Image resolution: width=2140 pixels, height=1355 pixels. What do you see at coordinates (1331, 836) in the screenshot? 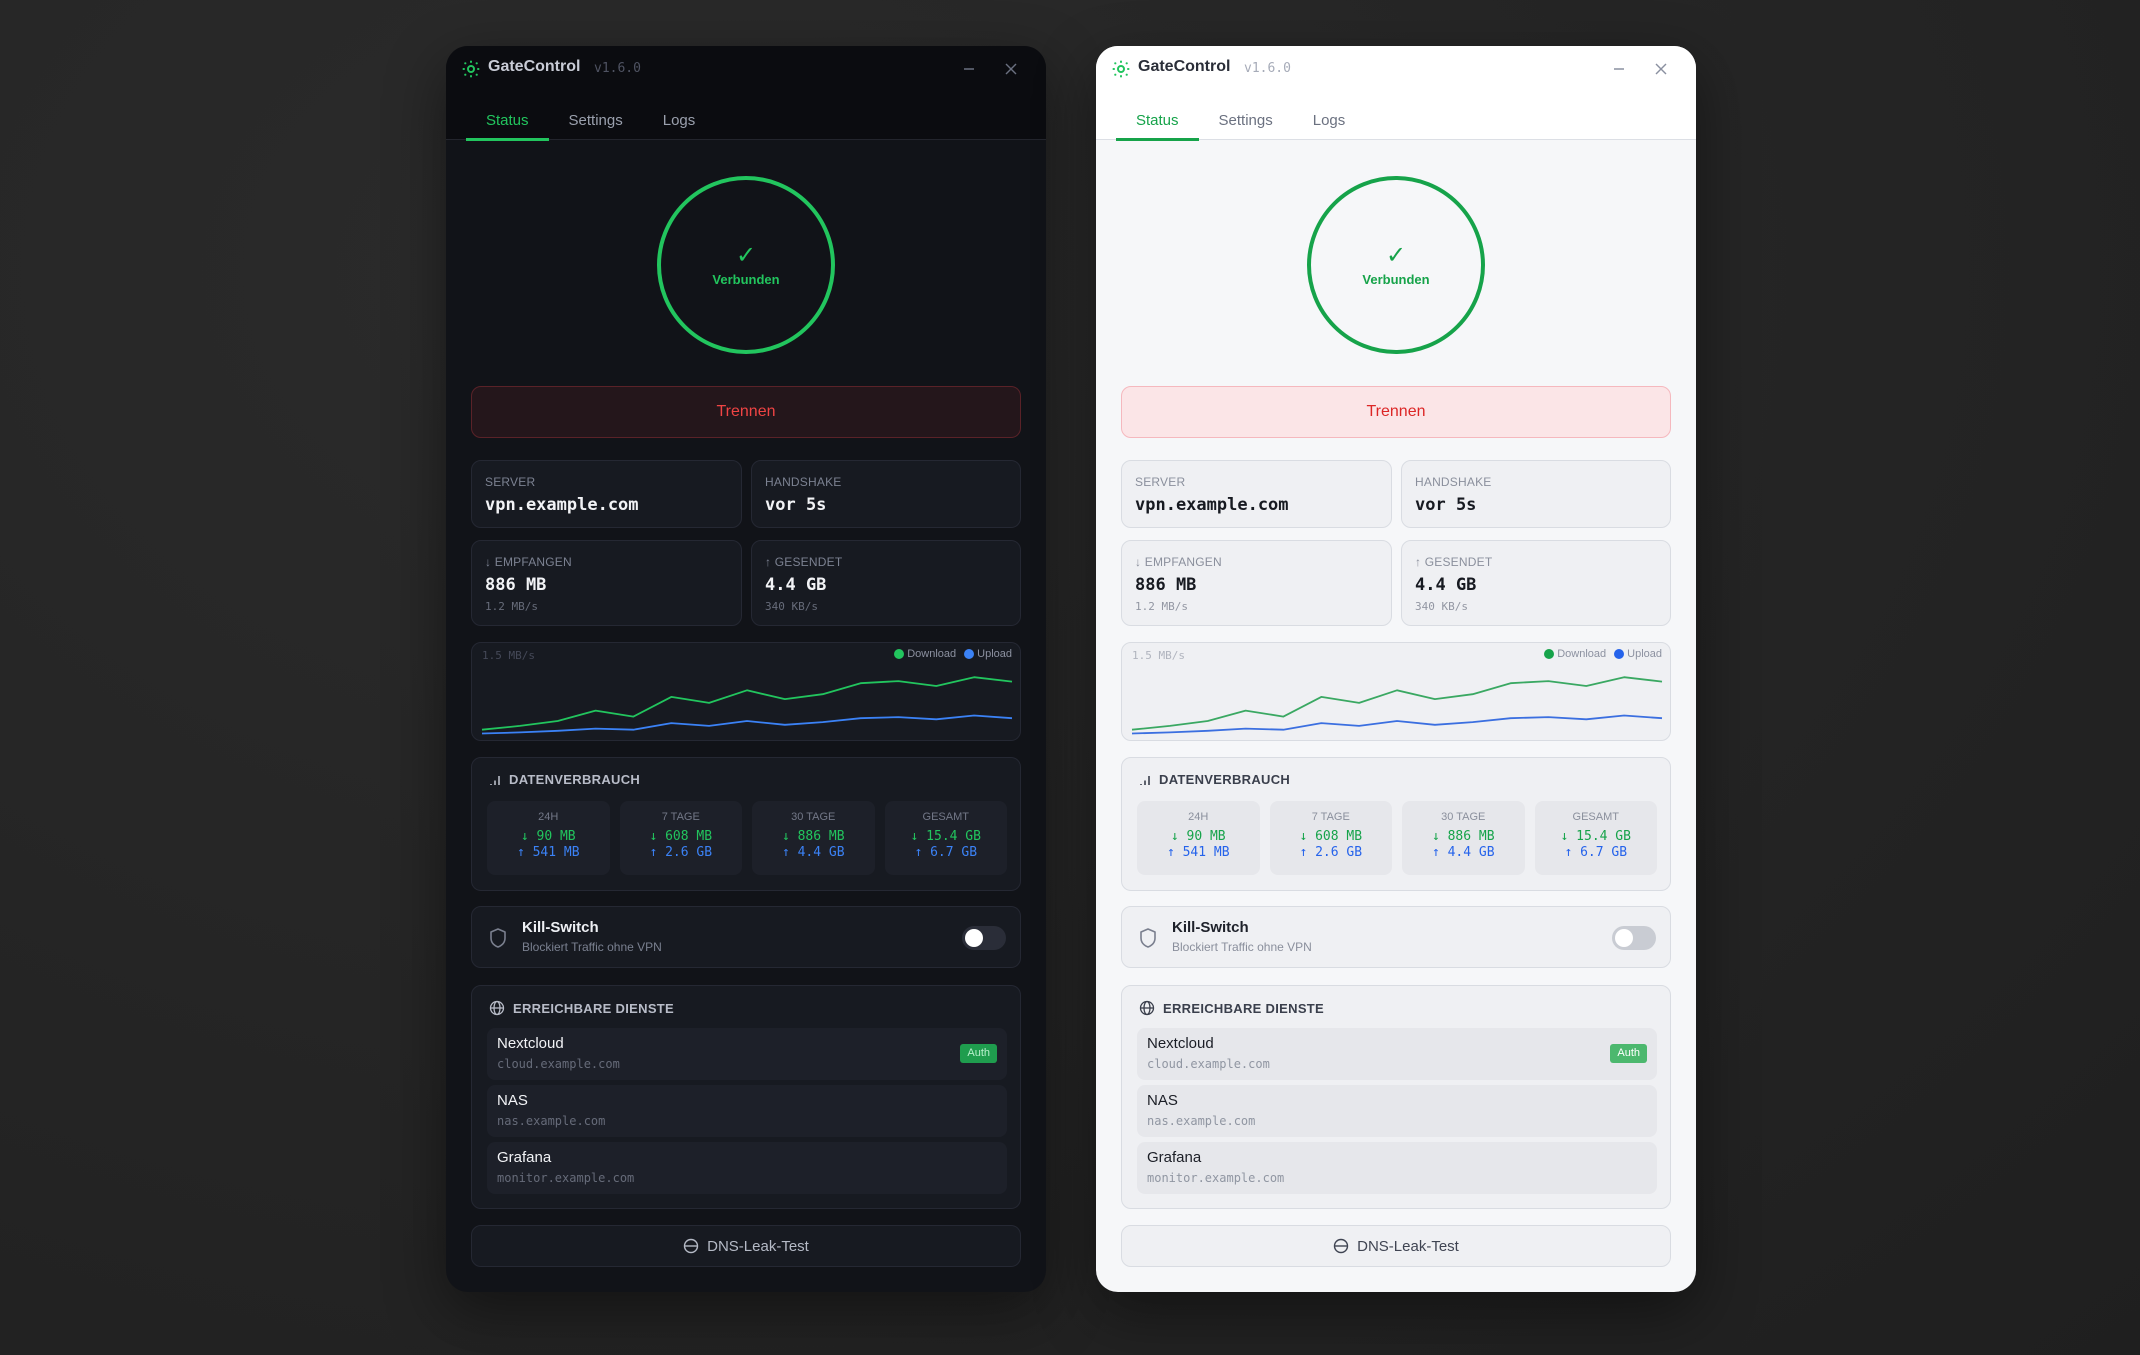
I see `usage-download: ↓ 608 MB` at bounding box center [1331, 836].